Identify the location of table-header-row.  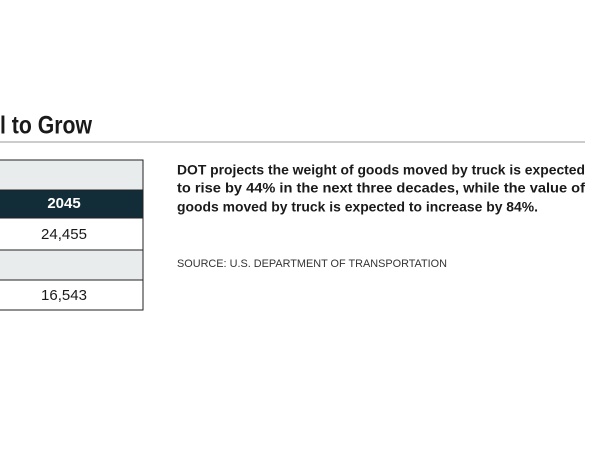
(71, 204).